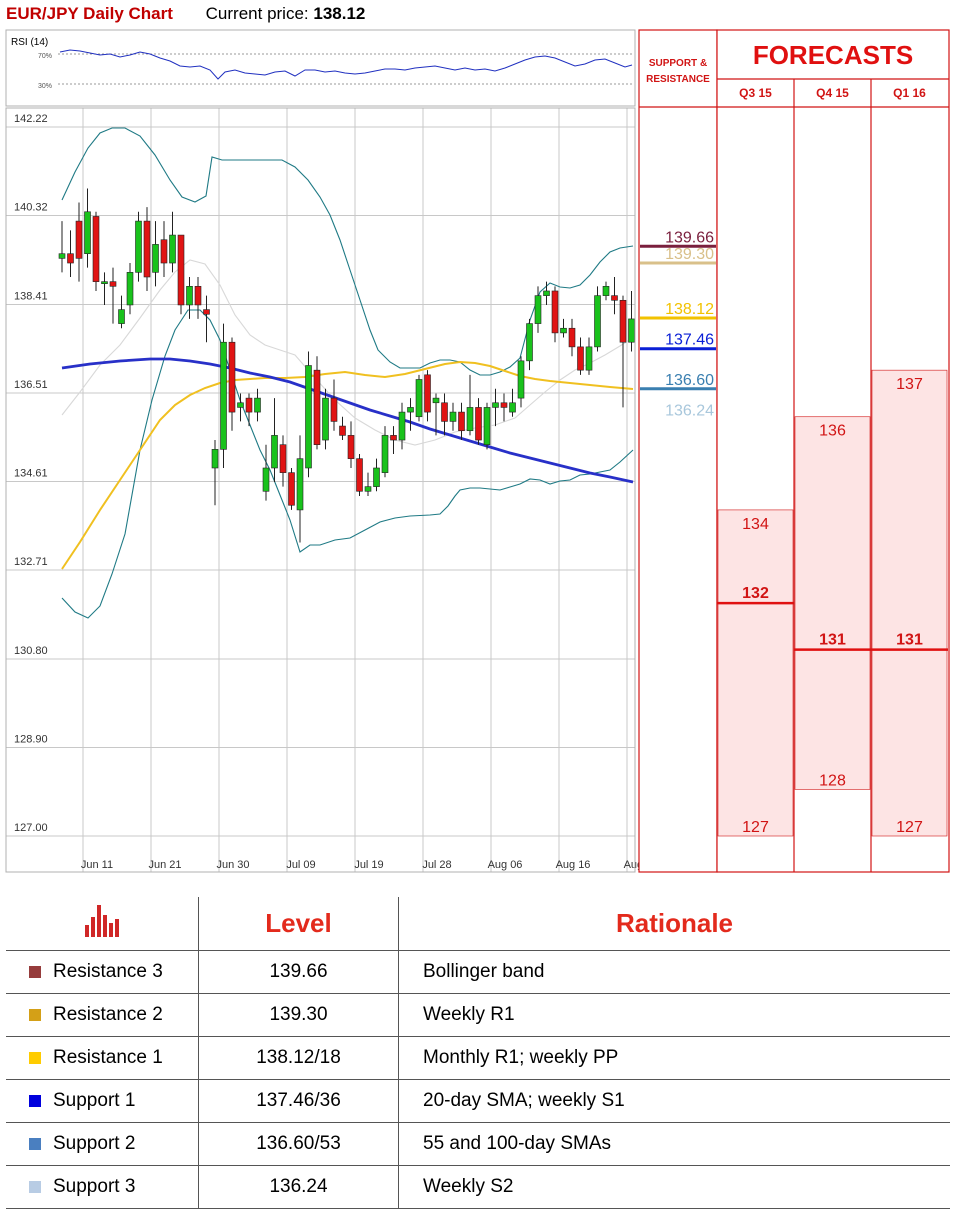 The image size is (963, 1209). Describe the element at coordinates (102, 924) in the screenshot. I see `bars-icon` at that location.